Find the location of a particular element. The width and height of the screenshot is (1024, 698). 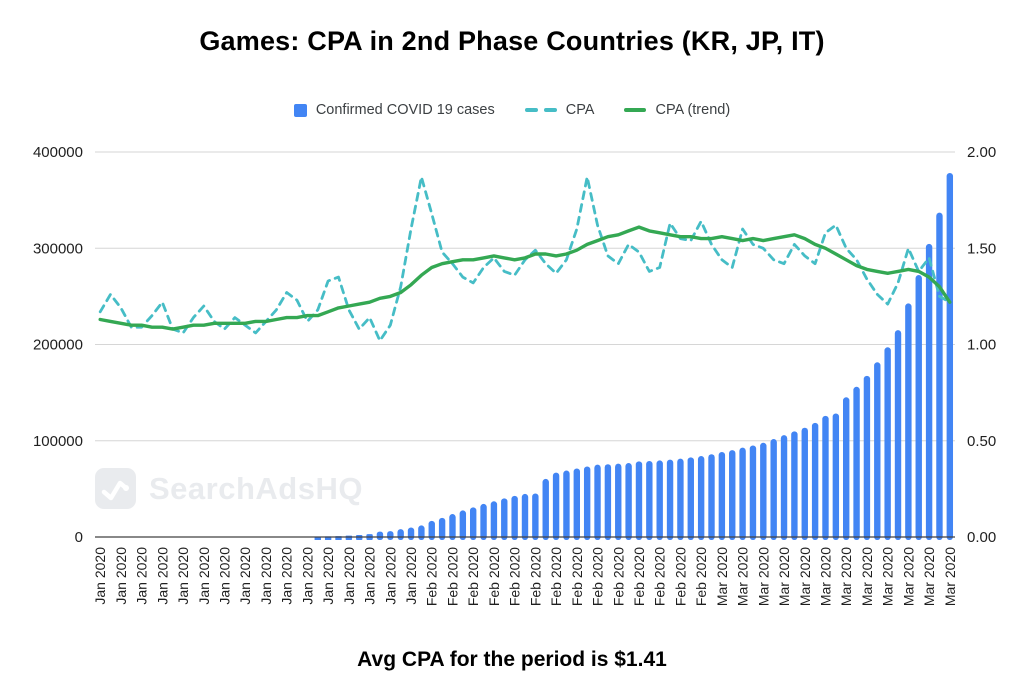

svg-text: 0.50 is located at coordinates (981, 441).